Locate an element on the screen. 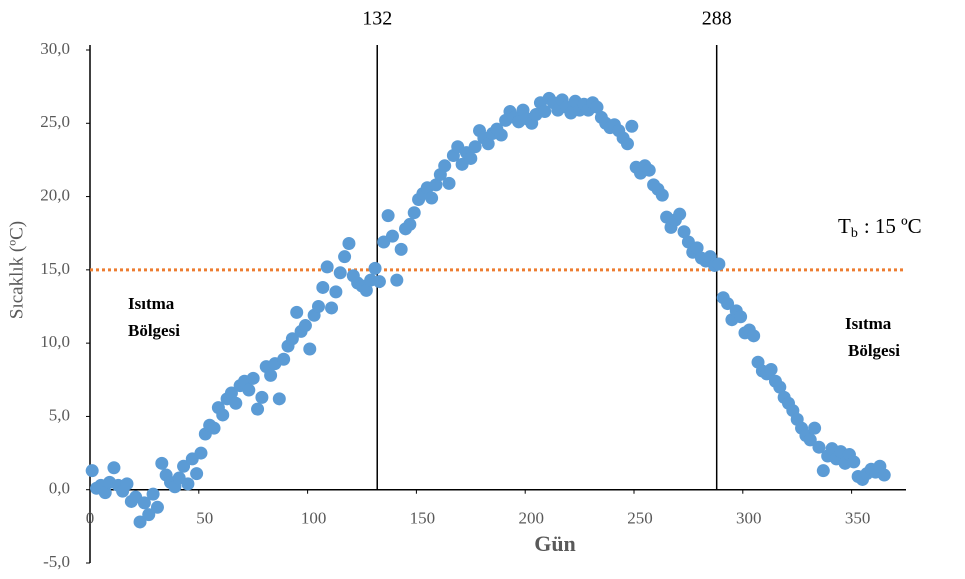  y-tick-label: 25,0 is located at coordinates (55, 121).